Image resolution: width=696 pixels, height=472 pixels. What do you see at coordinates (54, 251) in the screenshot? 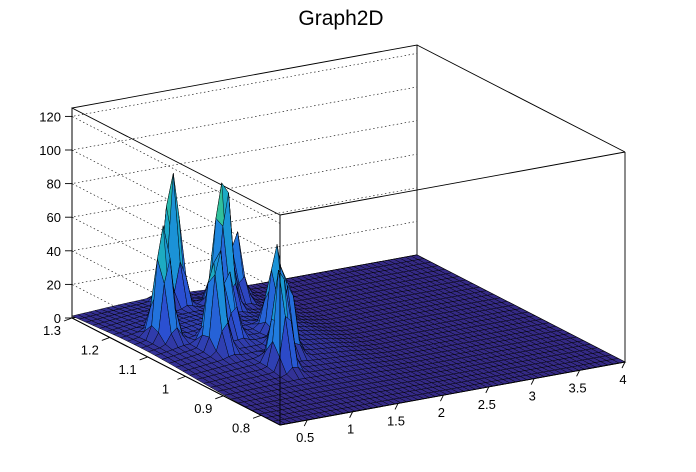
I see `z-tick-label: 40` at bounding box center [54, 251].